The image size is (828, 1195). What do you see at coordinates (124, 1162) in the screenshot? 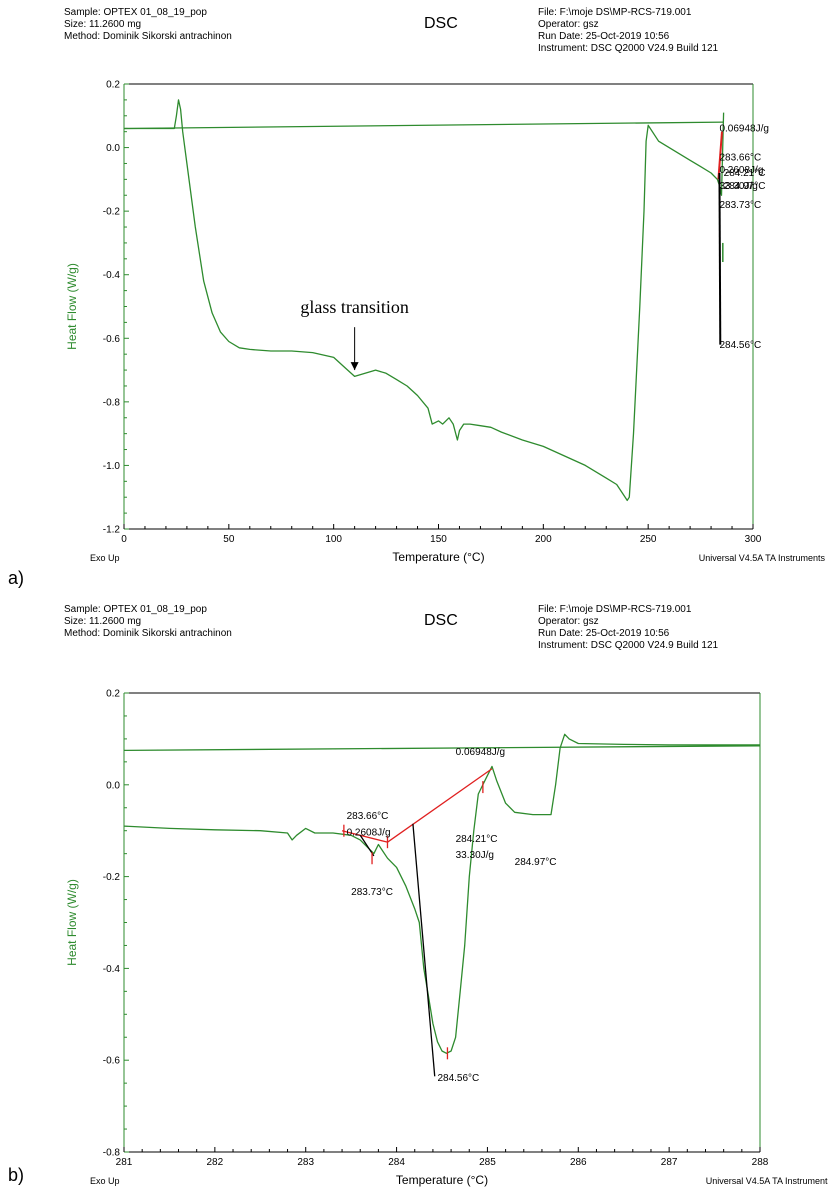
I see `x-tick-label: 281` at bounding box center [124, 1162].